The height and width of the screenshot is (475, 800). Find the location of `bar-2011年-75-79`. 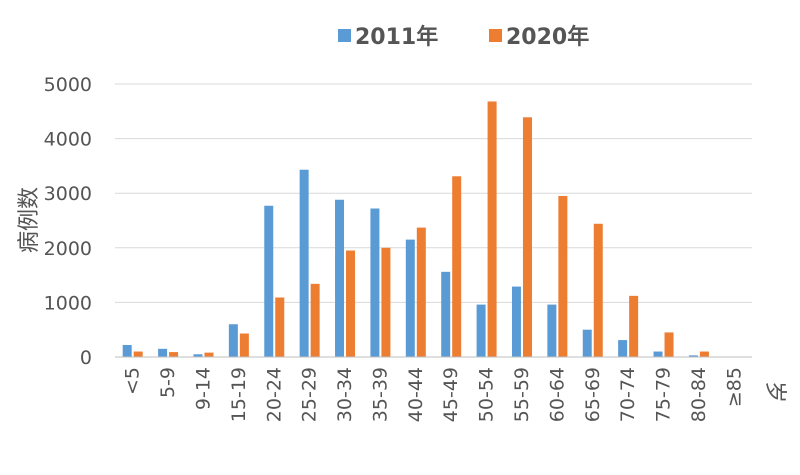

bar-2011年-75-79 is located at coordinates (658, 354).